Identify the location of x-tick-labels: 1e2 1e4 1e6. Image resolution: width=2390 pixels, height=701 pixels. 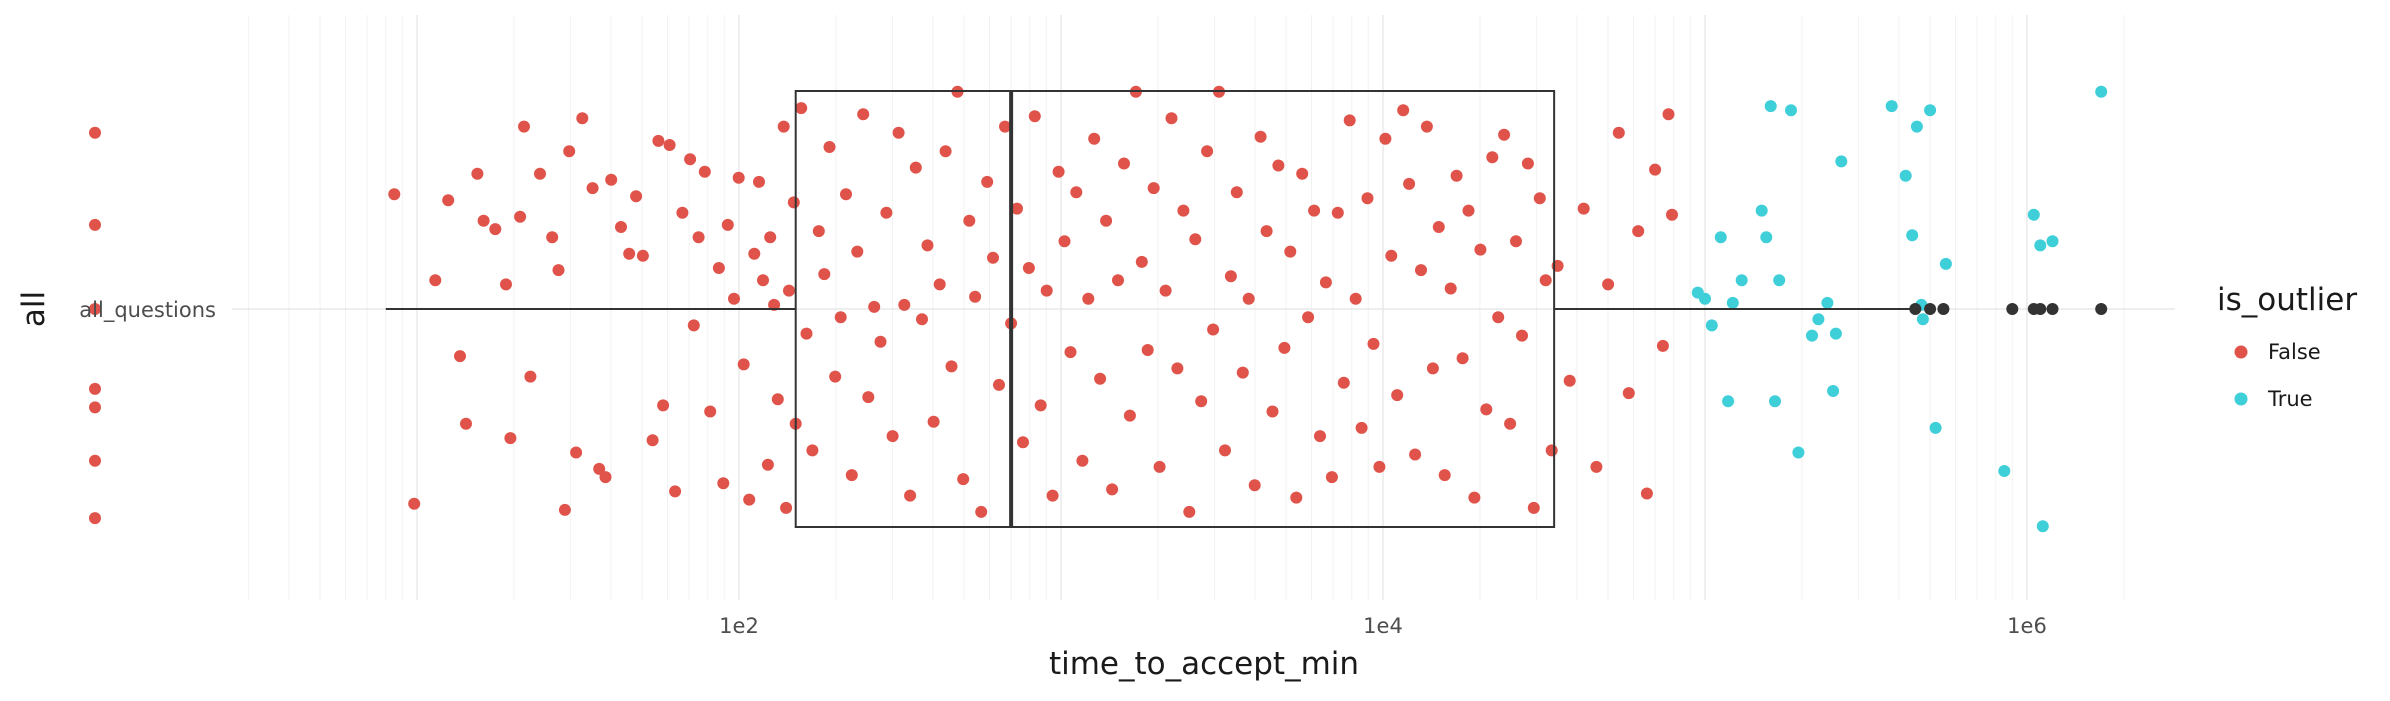
(1383, 626).